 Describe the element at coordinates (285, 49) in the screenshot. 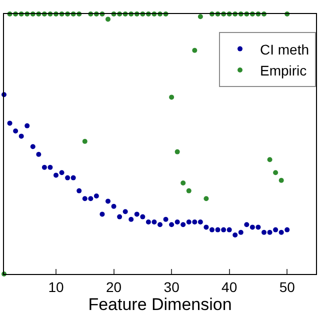

I see `legend-label: CI meth` at that location.